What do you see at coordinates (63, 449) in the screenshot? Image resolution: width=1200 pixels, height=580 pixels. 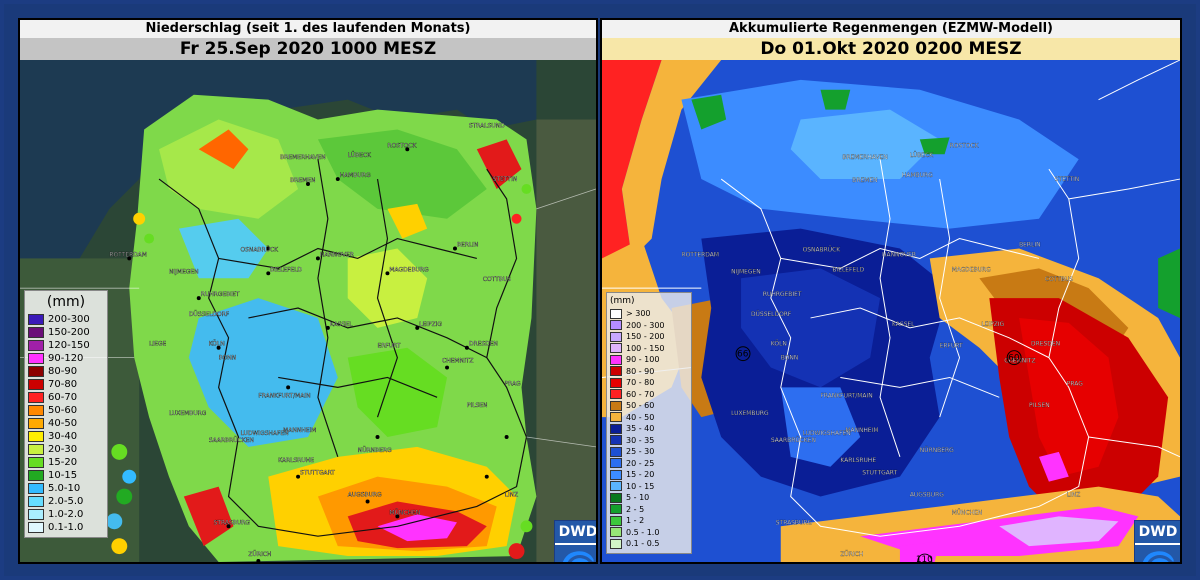 I see `legend-label: 20-30` at bounding box center [63, 449].